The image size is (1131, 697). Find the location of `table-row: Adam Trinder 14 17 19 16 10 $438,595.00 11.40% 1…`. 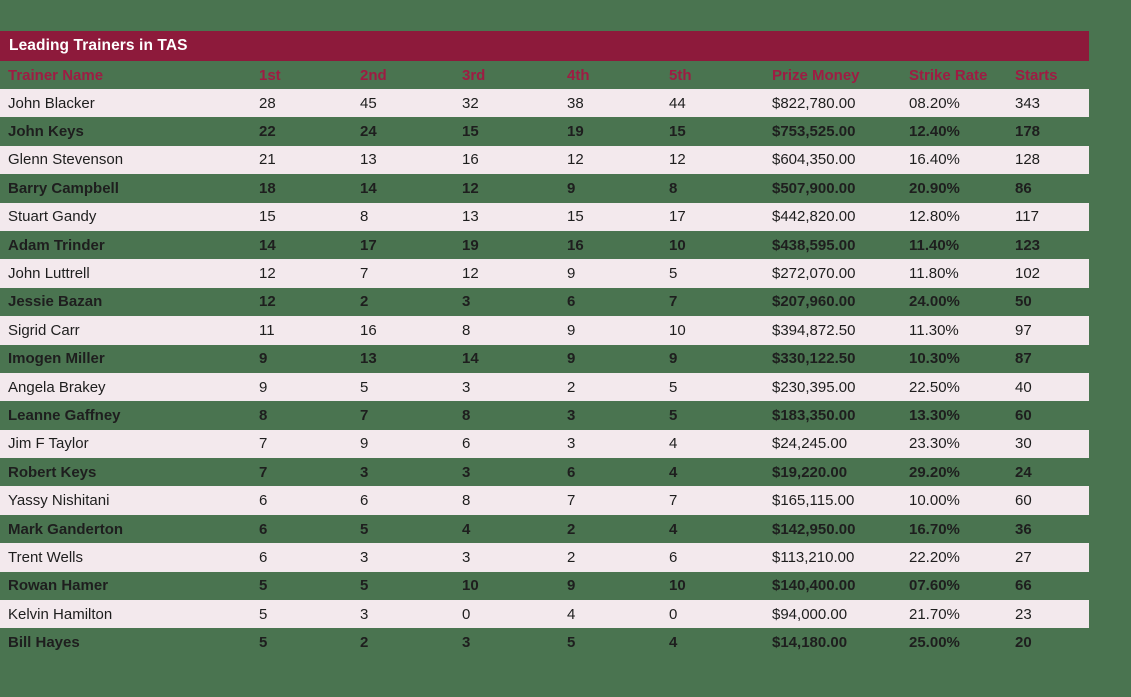

table-row: Adam Trinder 14 17 19 16 10 $438,595.00 11.40% 1… is located at coordinates (544, 245).